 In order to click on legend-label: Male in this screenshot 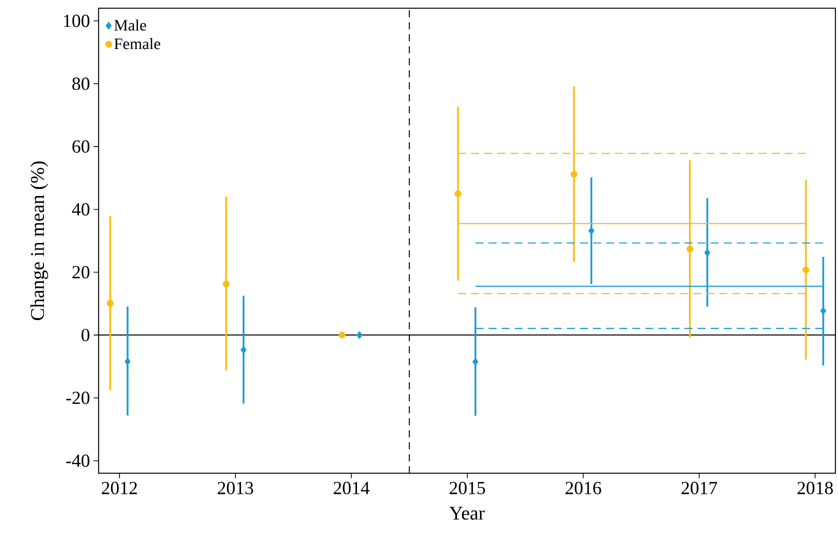, I will do `click(130, 25)`.